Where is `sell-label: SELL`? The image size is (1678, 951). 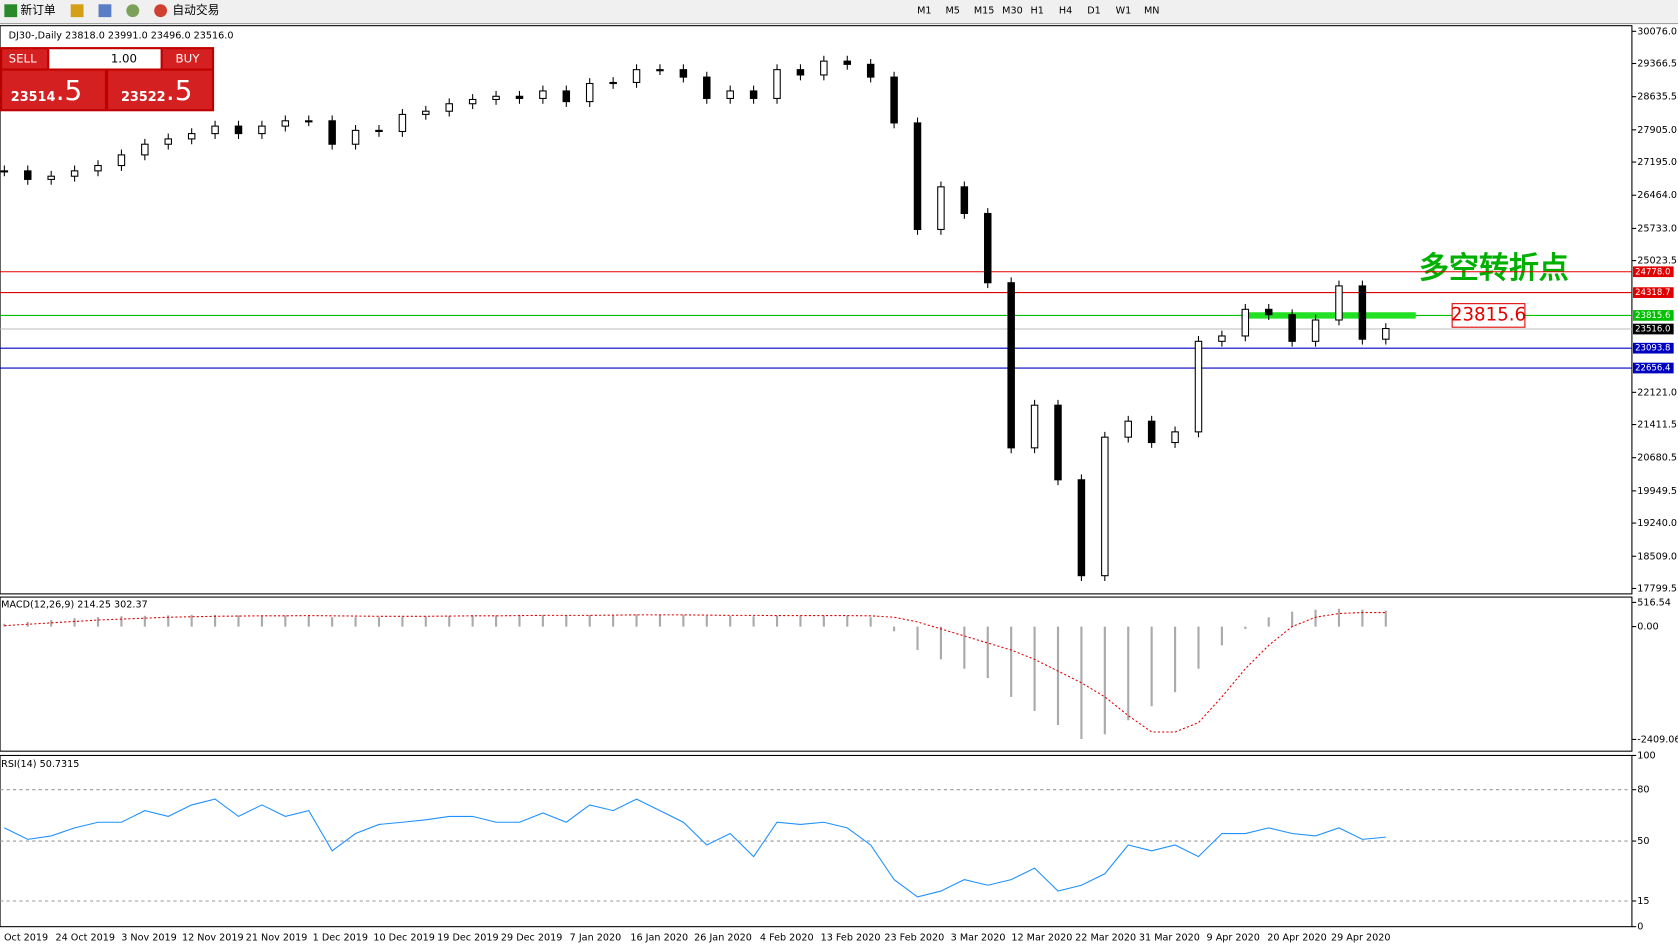
sell-label: SELL is located at coordinates (23, 58).